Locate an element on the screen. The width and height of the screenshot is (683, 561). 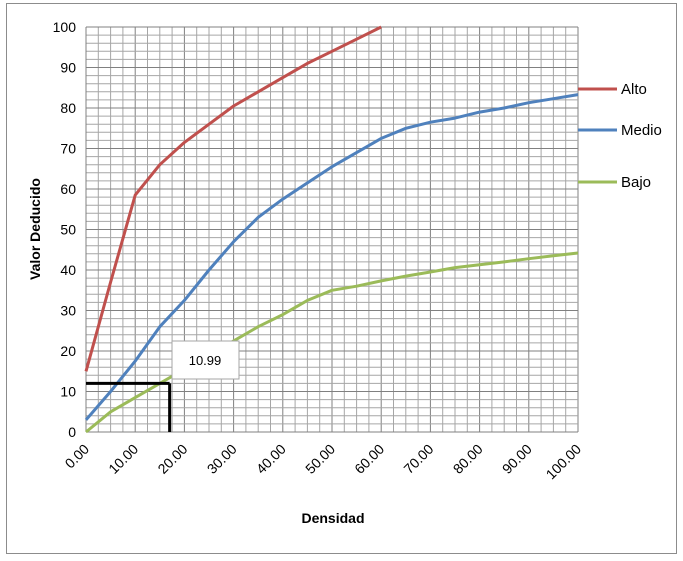
y-tick-label: 0 is located at coordinates (72, 432).